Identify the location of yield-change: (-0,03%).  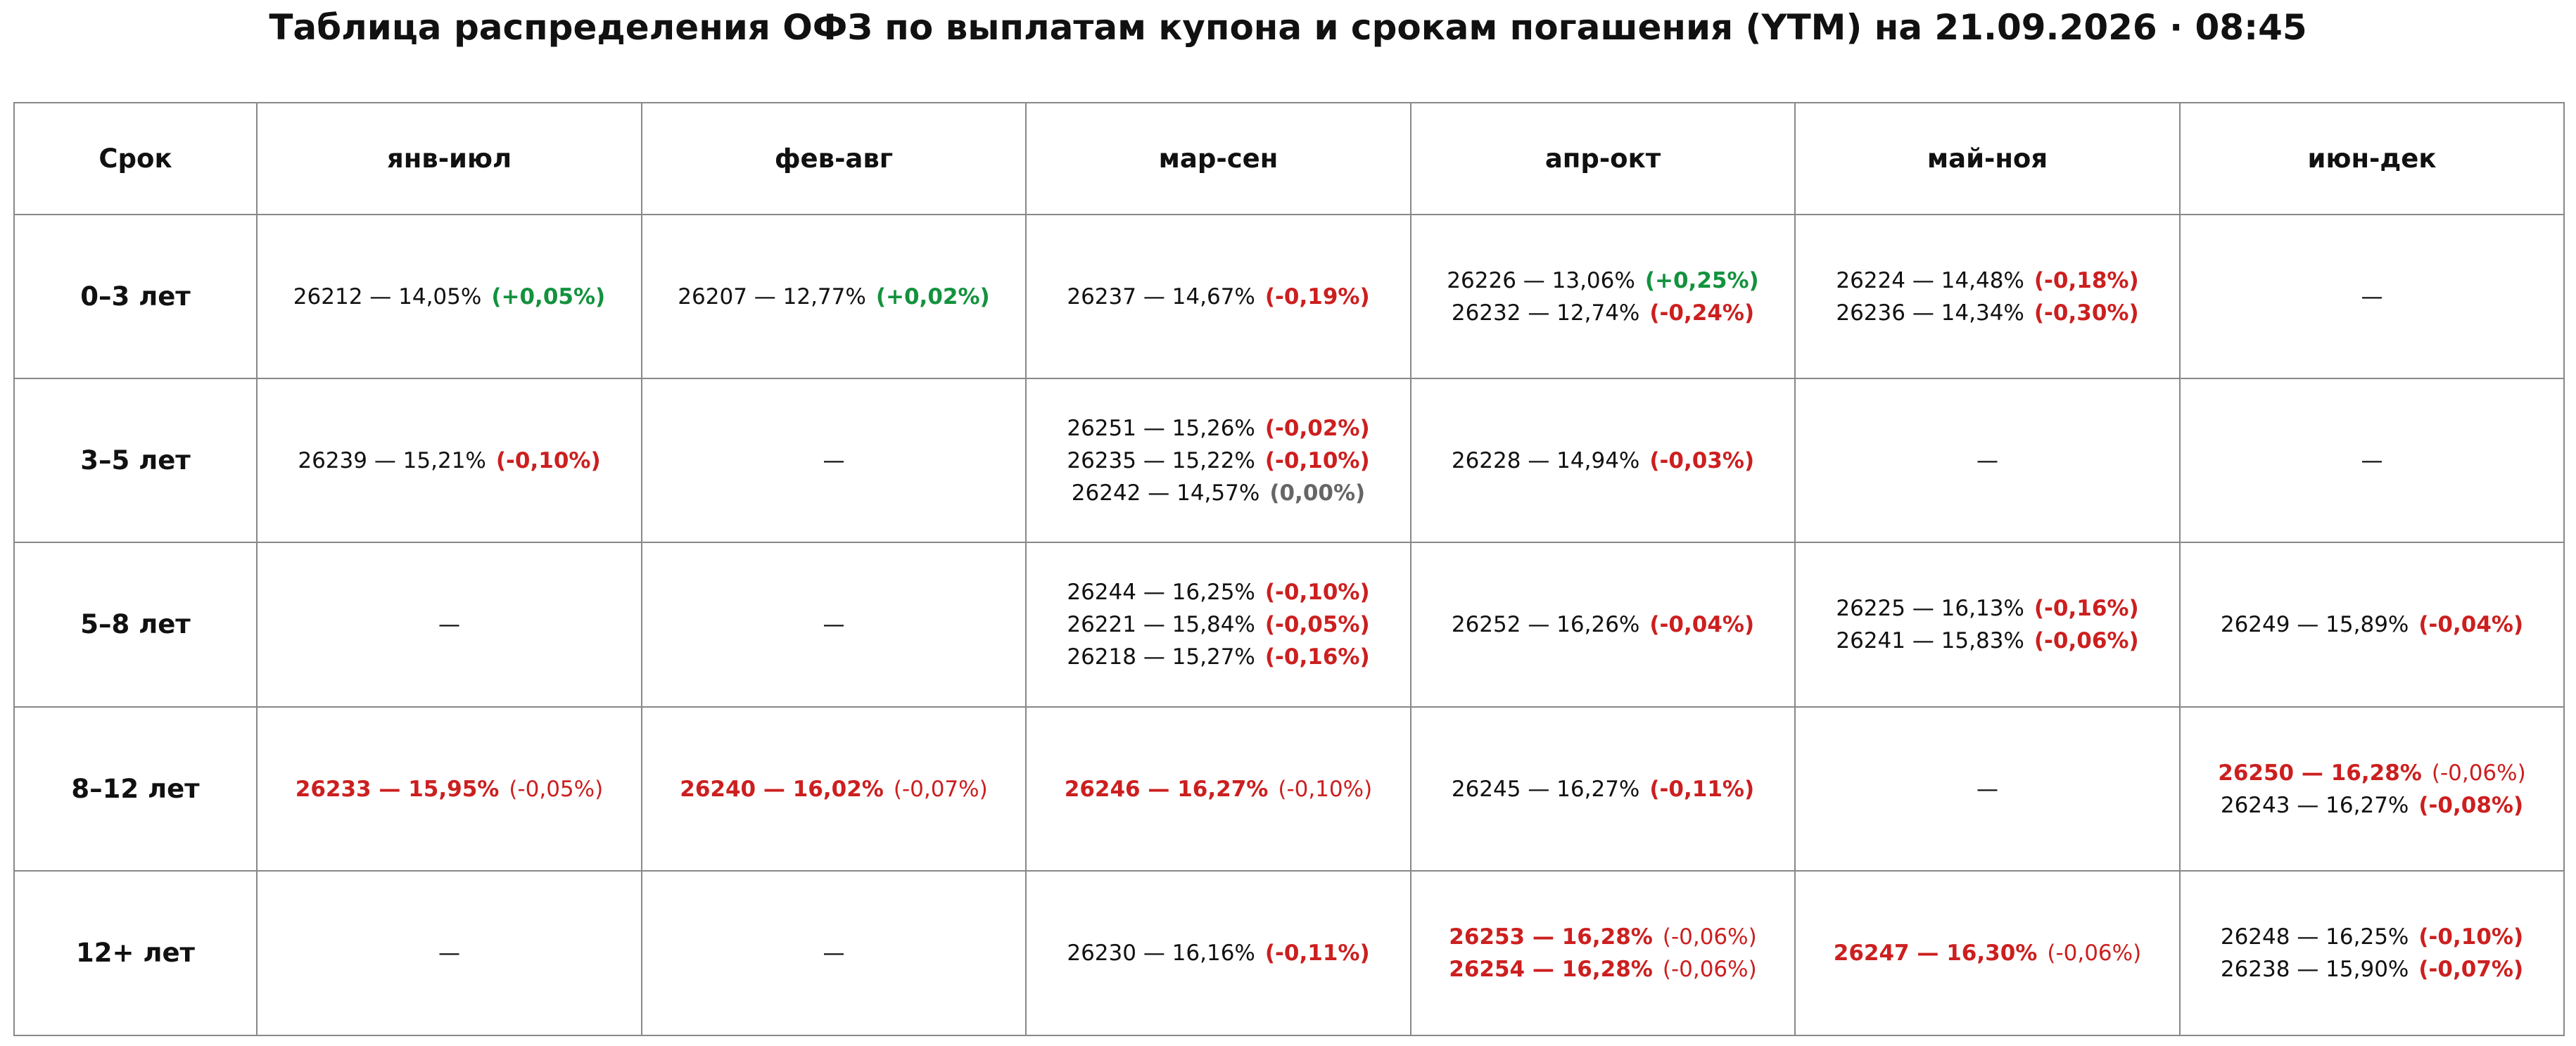
(1702, 460).